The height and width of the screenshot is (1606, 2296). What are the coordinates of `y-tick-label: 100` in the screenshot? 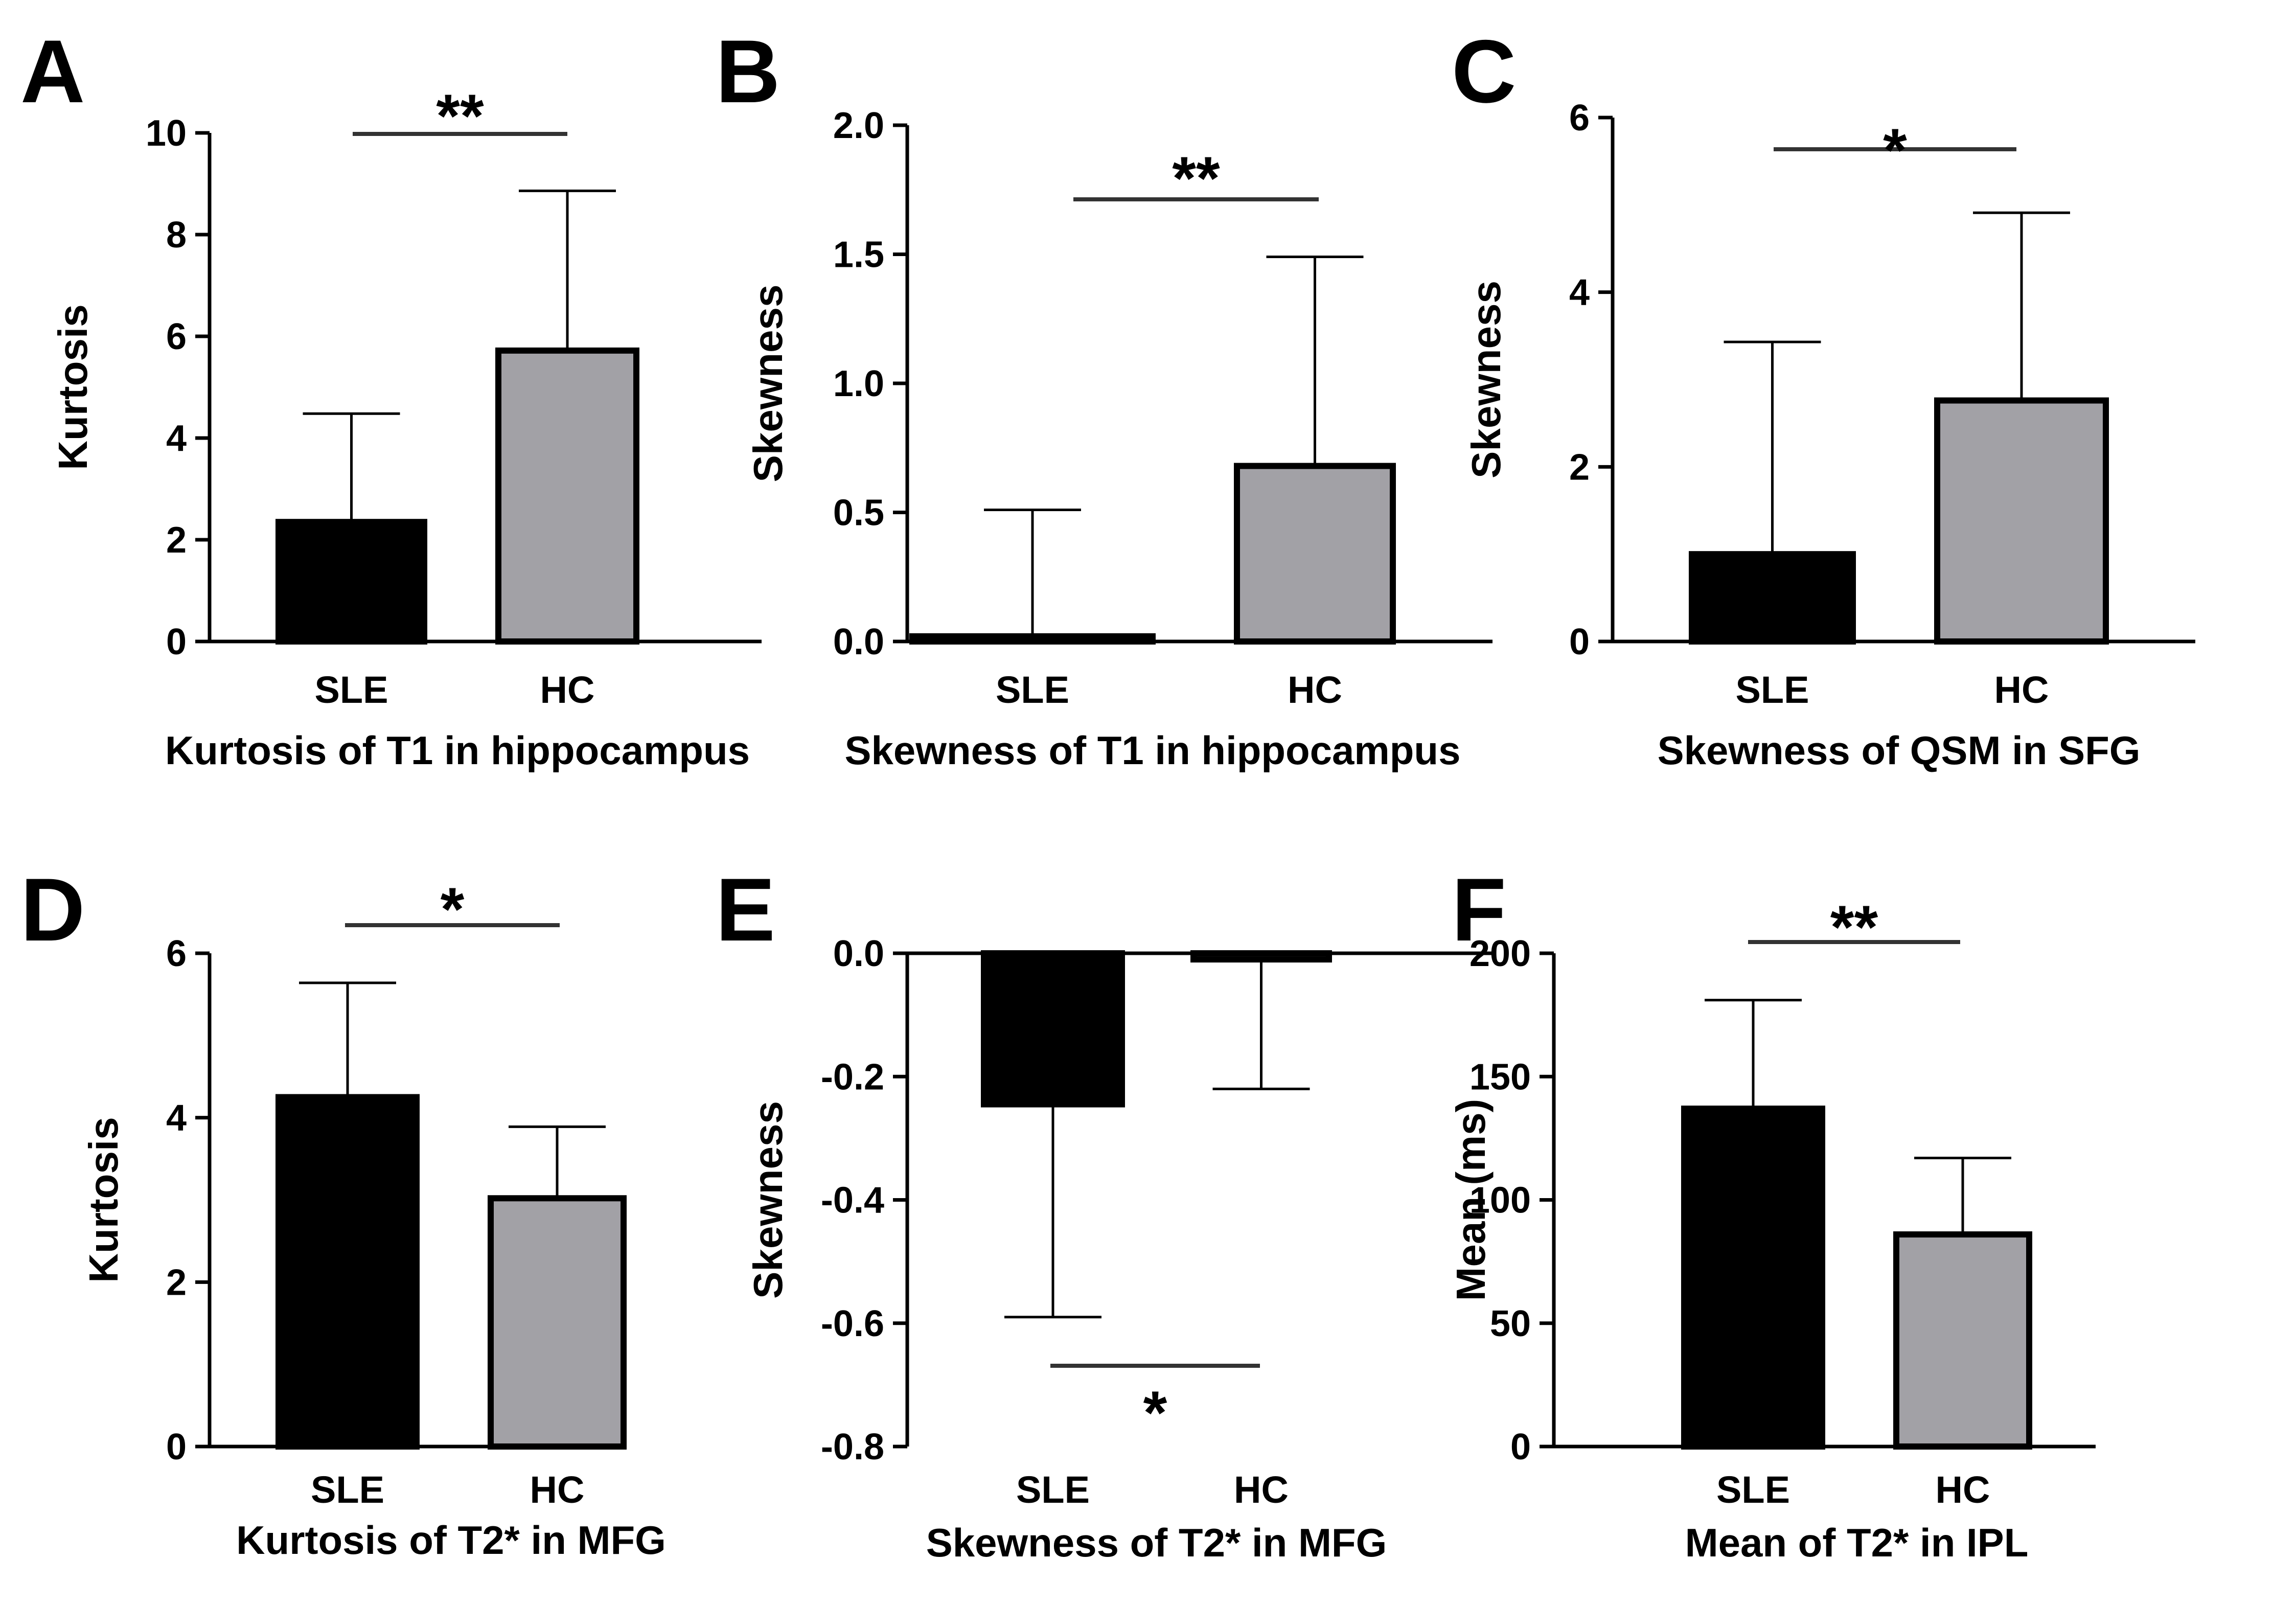 It's located at (1500, 1200).